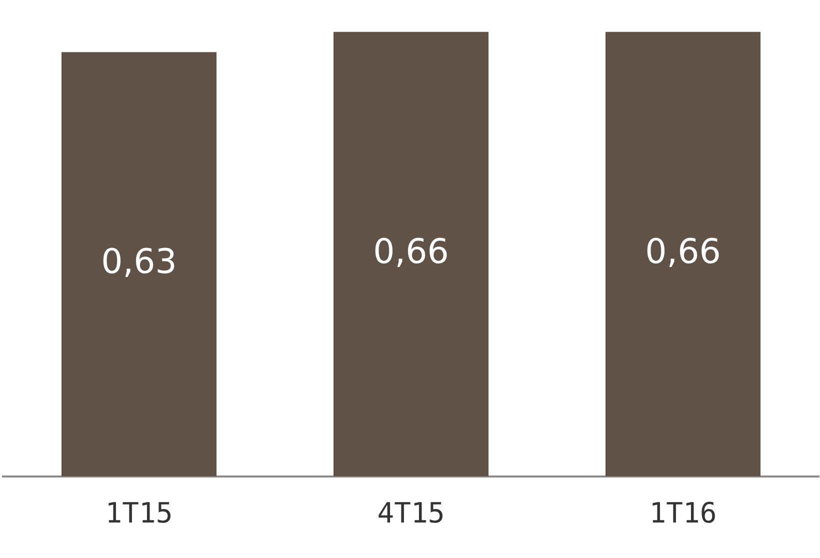  Describe the element at coordinates (411, 513) in the screenshot. I see `x-tick-label: 4T15` at that location.